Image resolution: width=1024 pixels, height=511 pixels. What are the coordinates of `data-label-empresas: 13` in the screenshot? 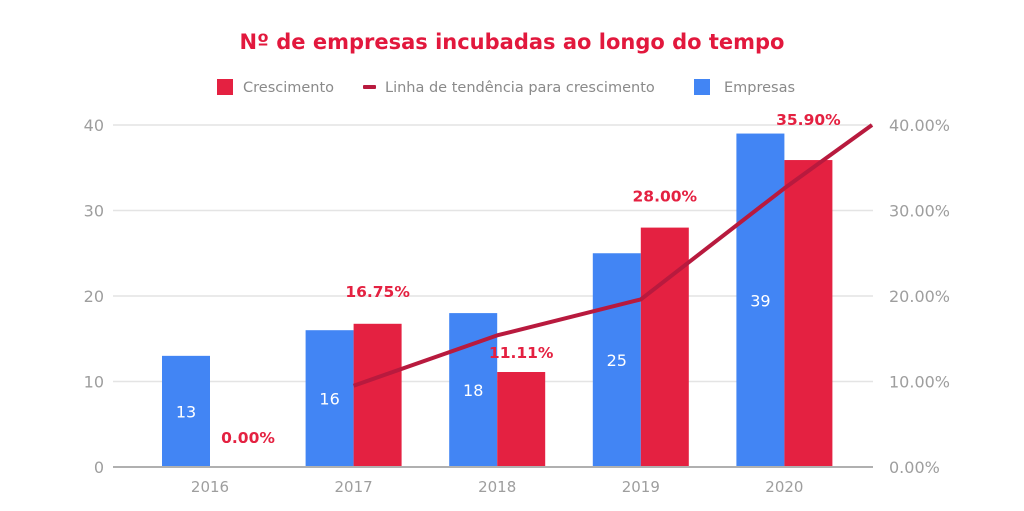 It's located at (186, 411).